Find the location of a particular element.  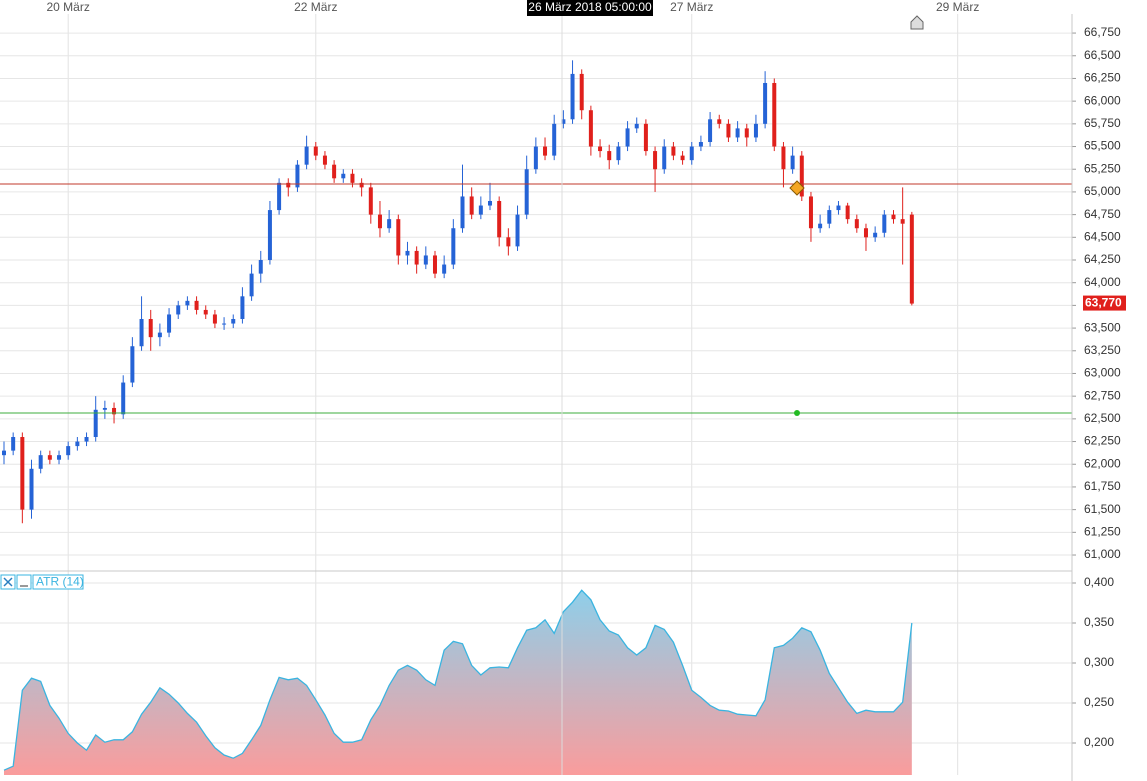

y-tick-label: 61,250 is located at coordinates (1102, 532).